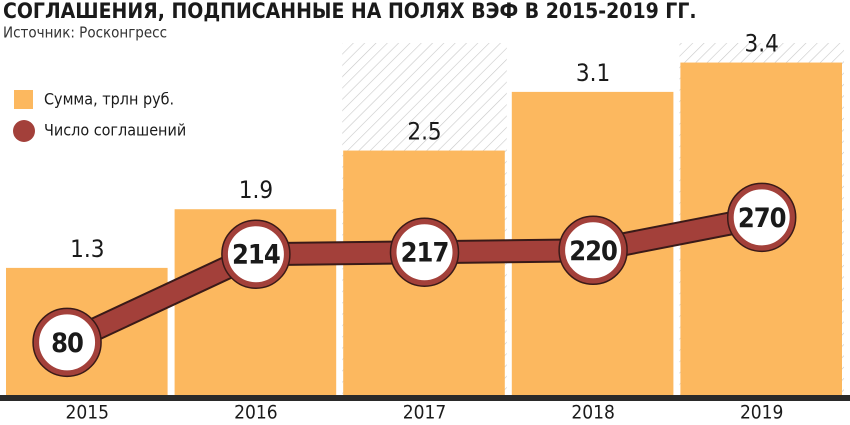  What do you see at coordinates (109, 99) in the screenshot?
I see `legend-label: Сумма, трлн руб.` at bounding box center [109, 99].